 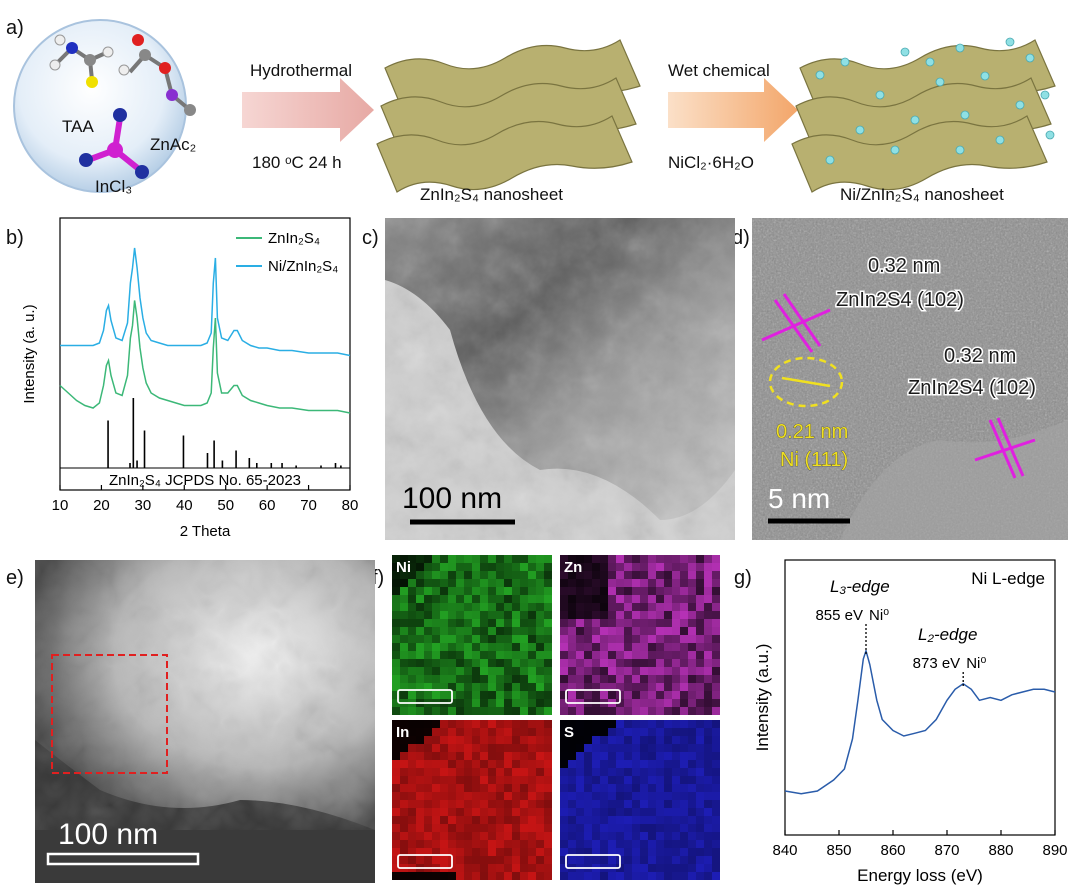 I want to click on product-label: ZnIn₂S₄ nanosheet, so click(x=491, y=194).